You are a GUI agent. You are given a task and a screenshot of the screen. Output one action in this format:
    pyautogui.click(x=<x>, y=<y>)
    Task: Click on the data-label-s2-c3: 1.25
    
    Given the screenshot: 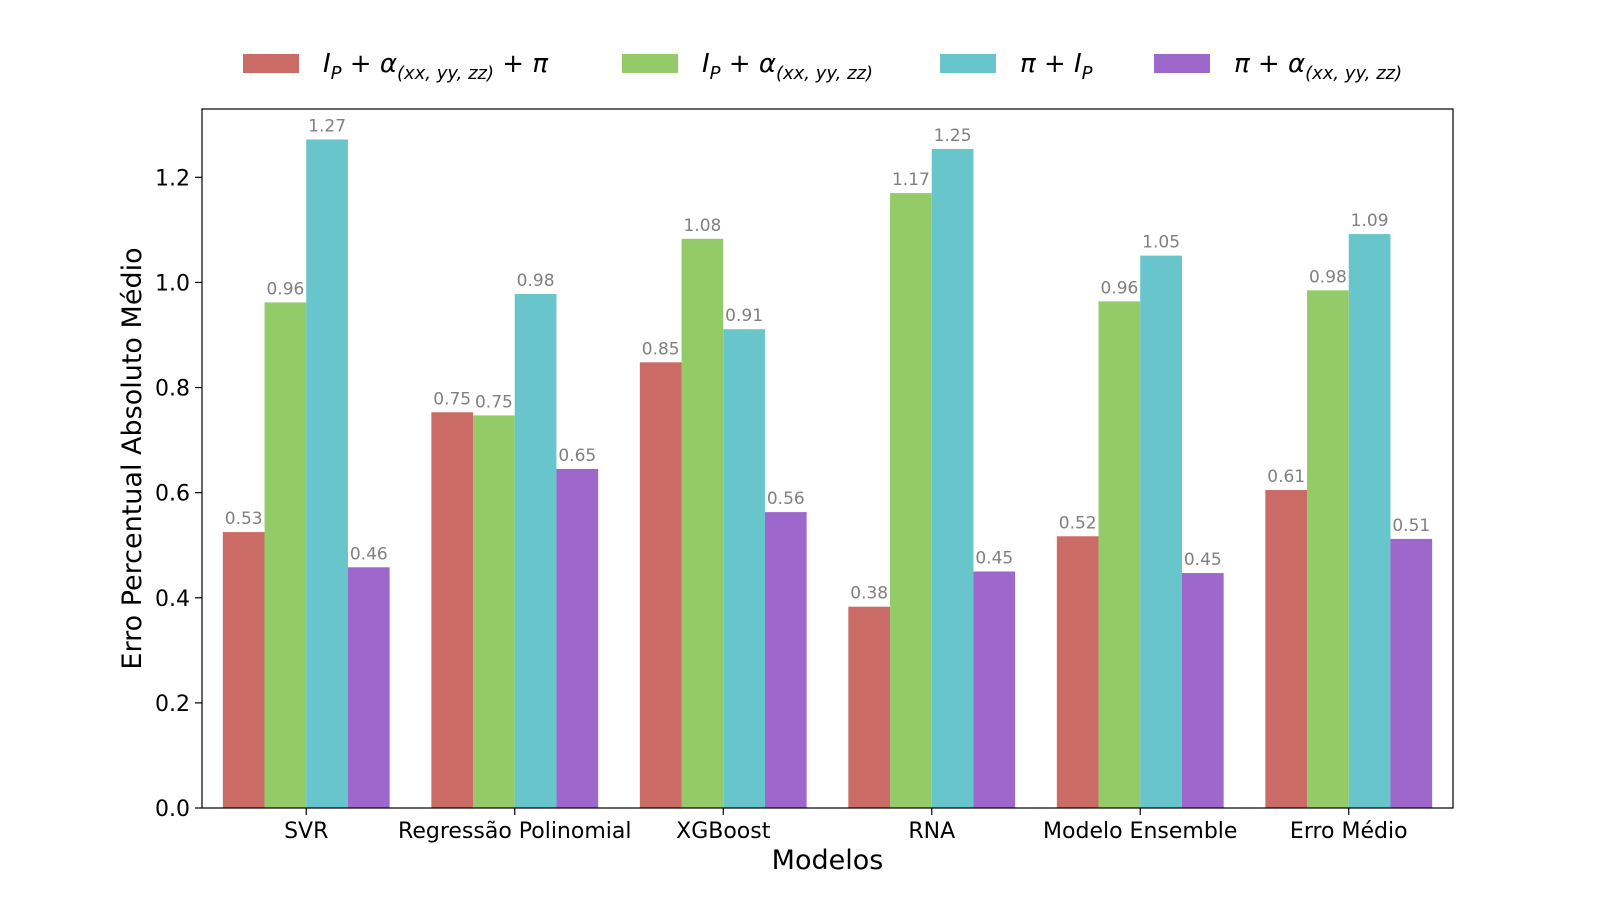 What is the action you would take?
    pyautogui.click(x=953, y=136)
    